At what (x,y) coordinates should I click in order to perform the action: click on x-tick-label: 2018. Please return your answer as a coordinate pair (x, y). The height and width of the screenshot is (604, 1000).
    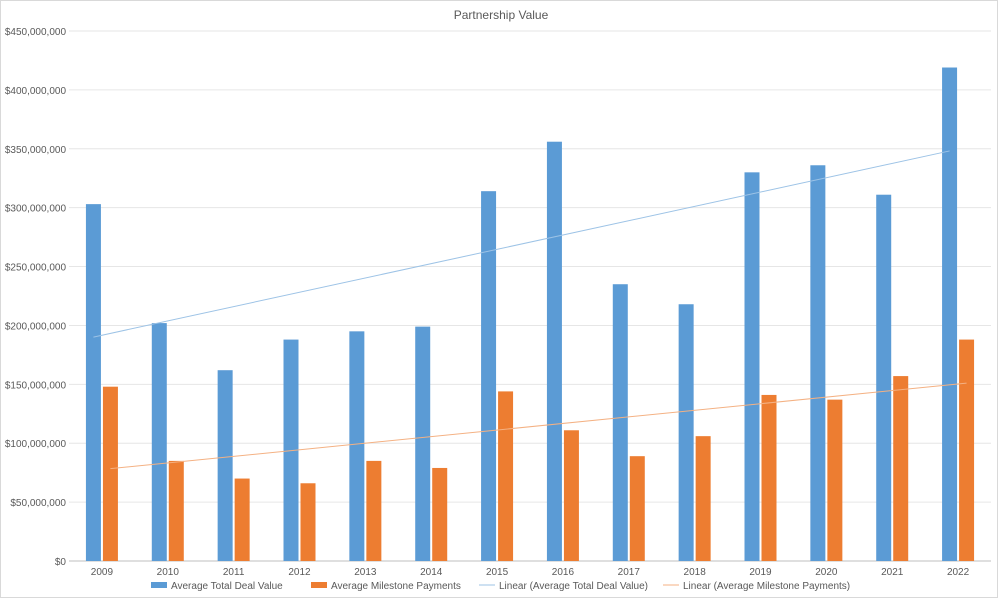
    Looking at the image, I should click on (695, 572).